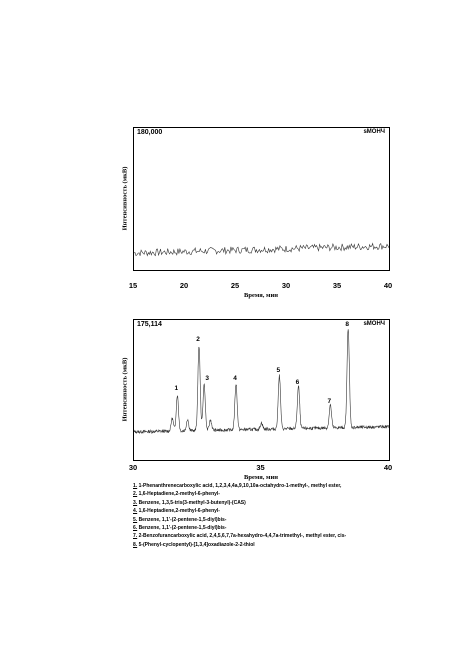  I want to click on x-tick-label: 15, so click(133, 285).